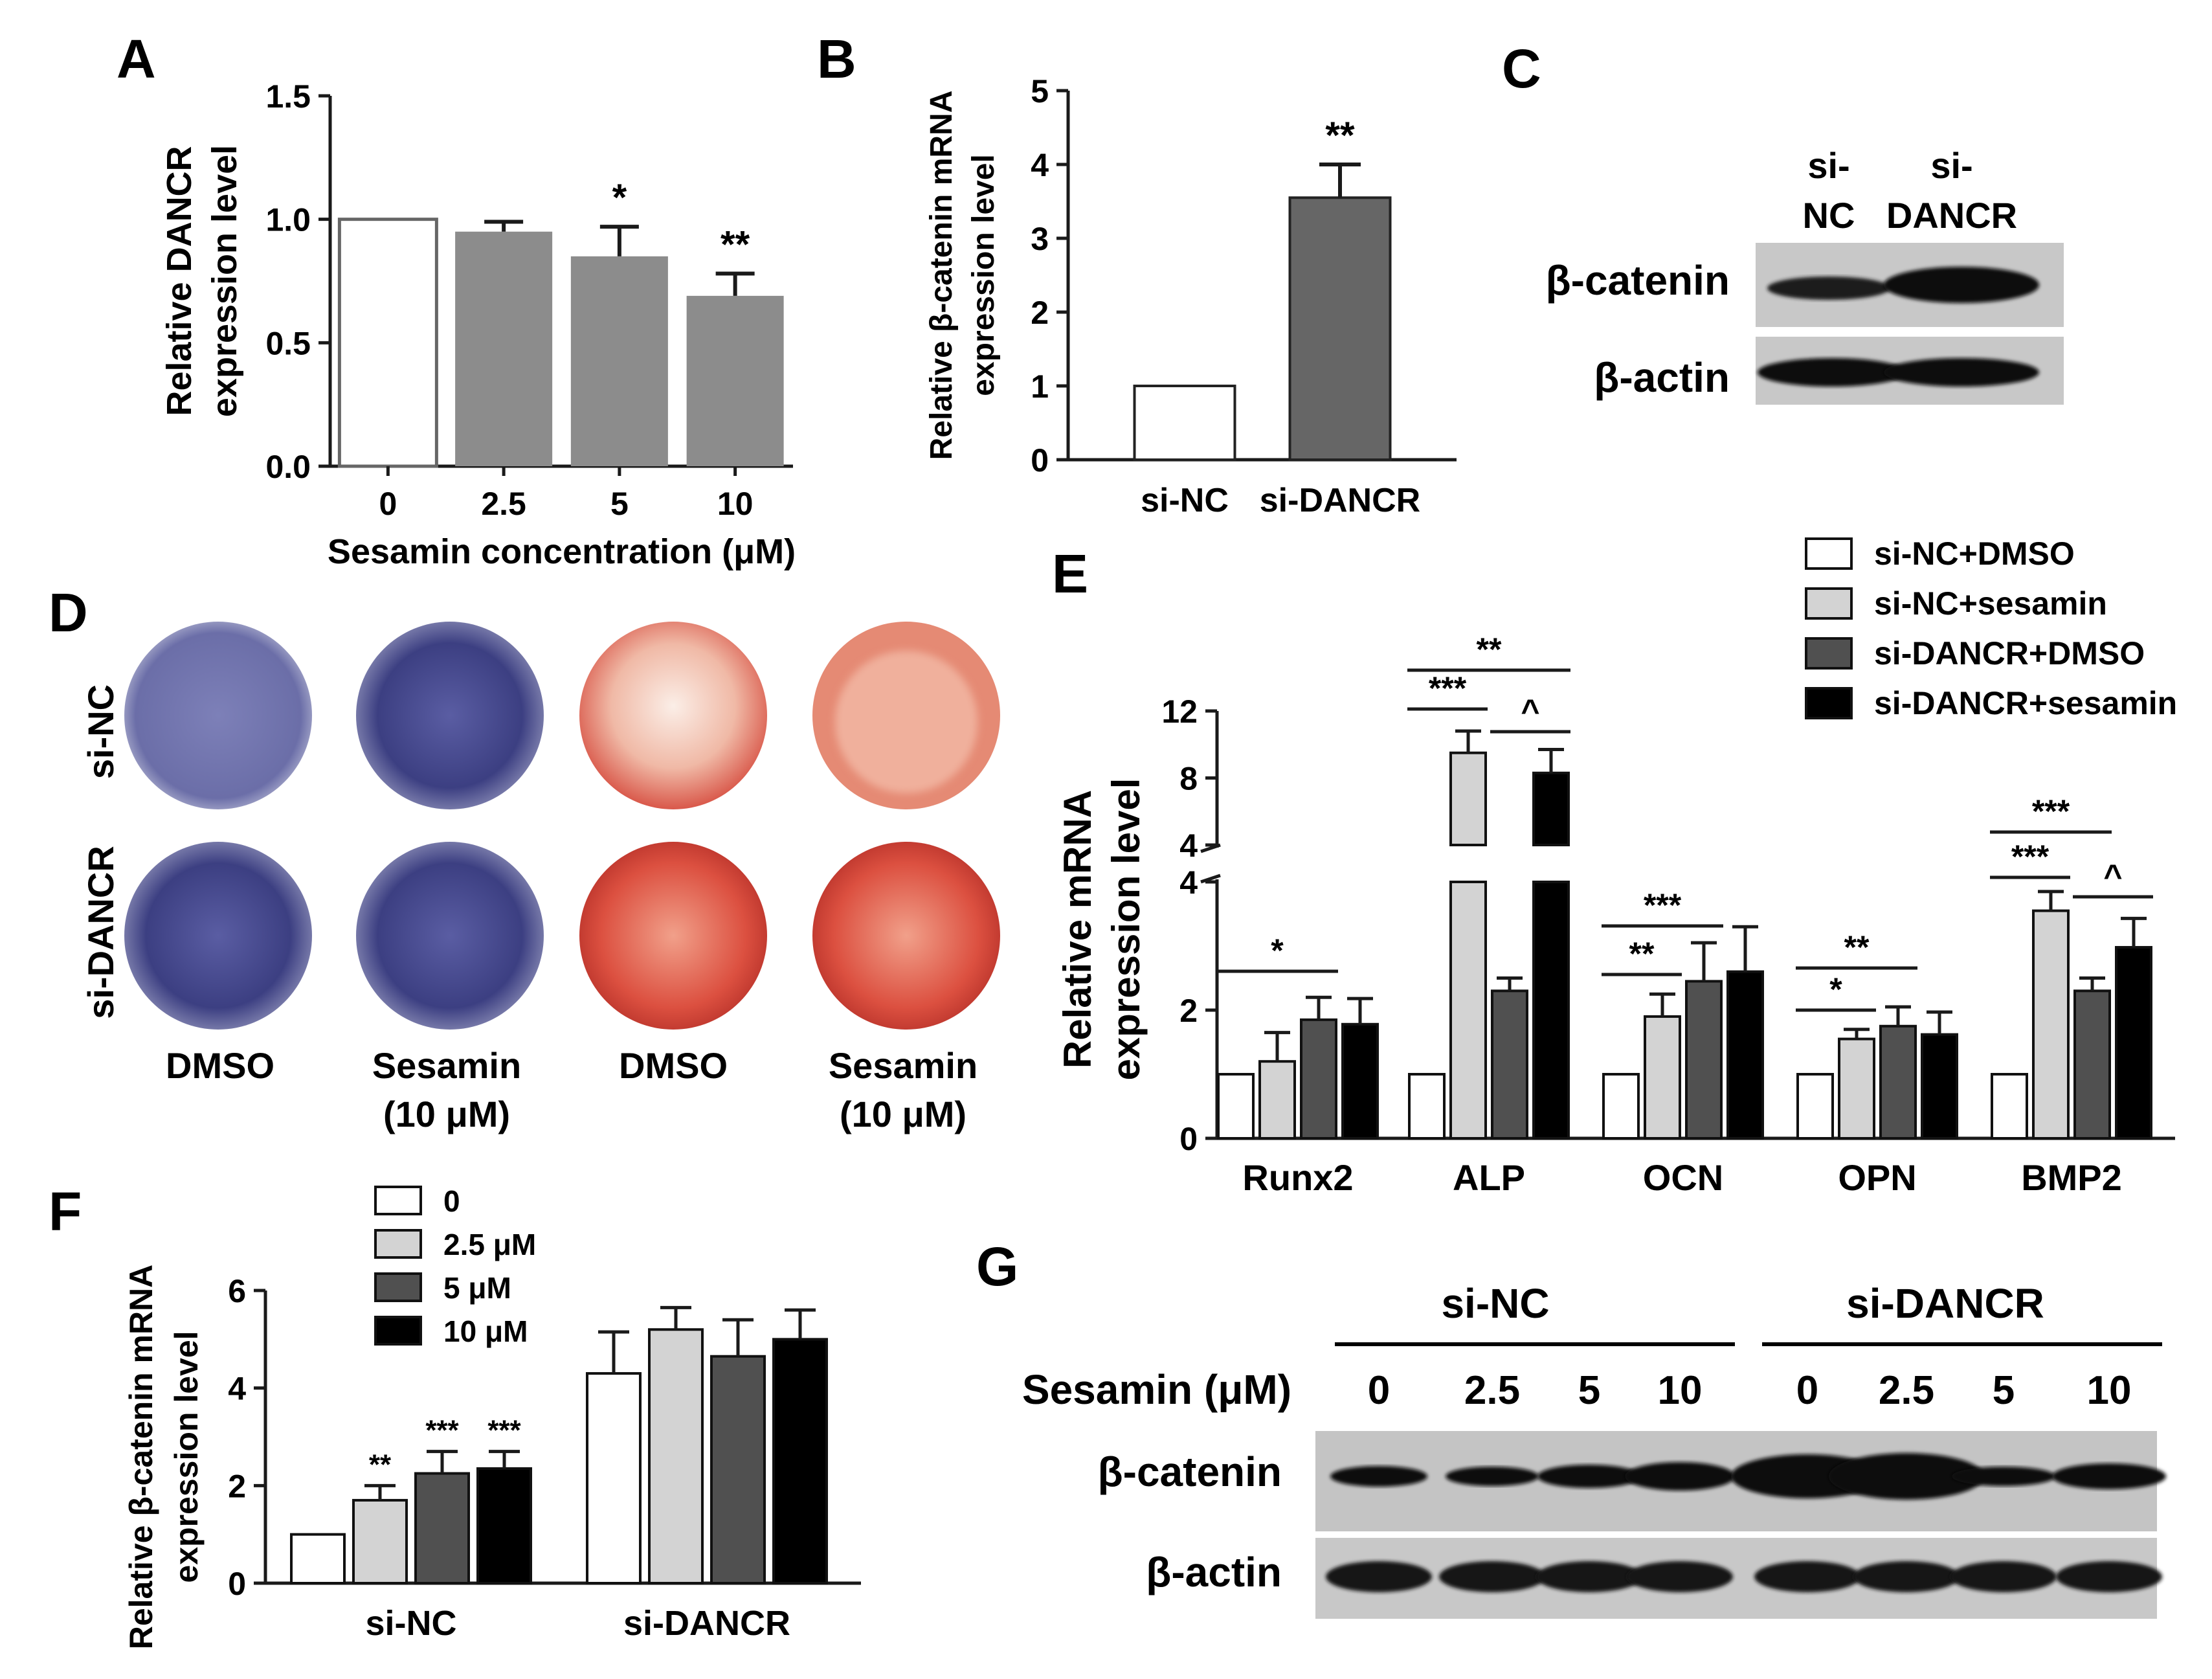 The image size is (2212, 1679). I want to click on y-tick-label: 5, so click(1040, 91).